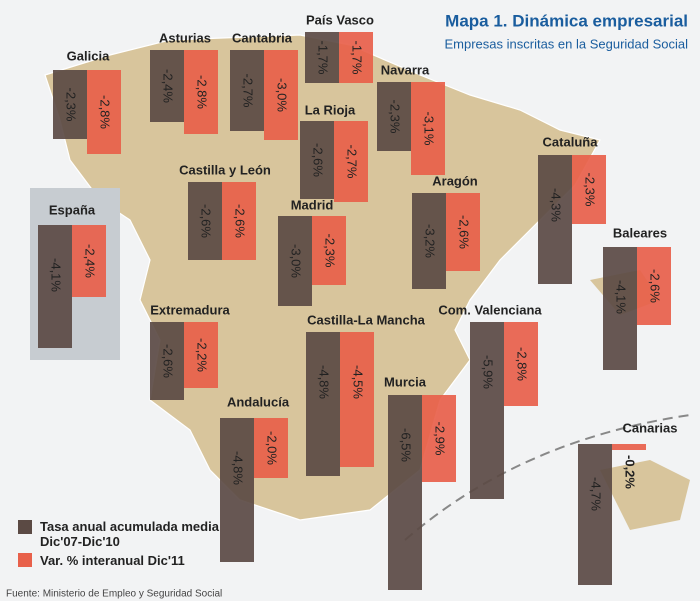  What do you see at coordinates (88, 55) in the screenshot?
I see `region-label: Galicia` at bounding box center [88, 55].